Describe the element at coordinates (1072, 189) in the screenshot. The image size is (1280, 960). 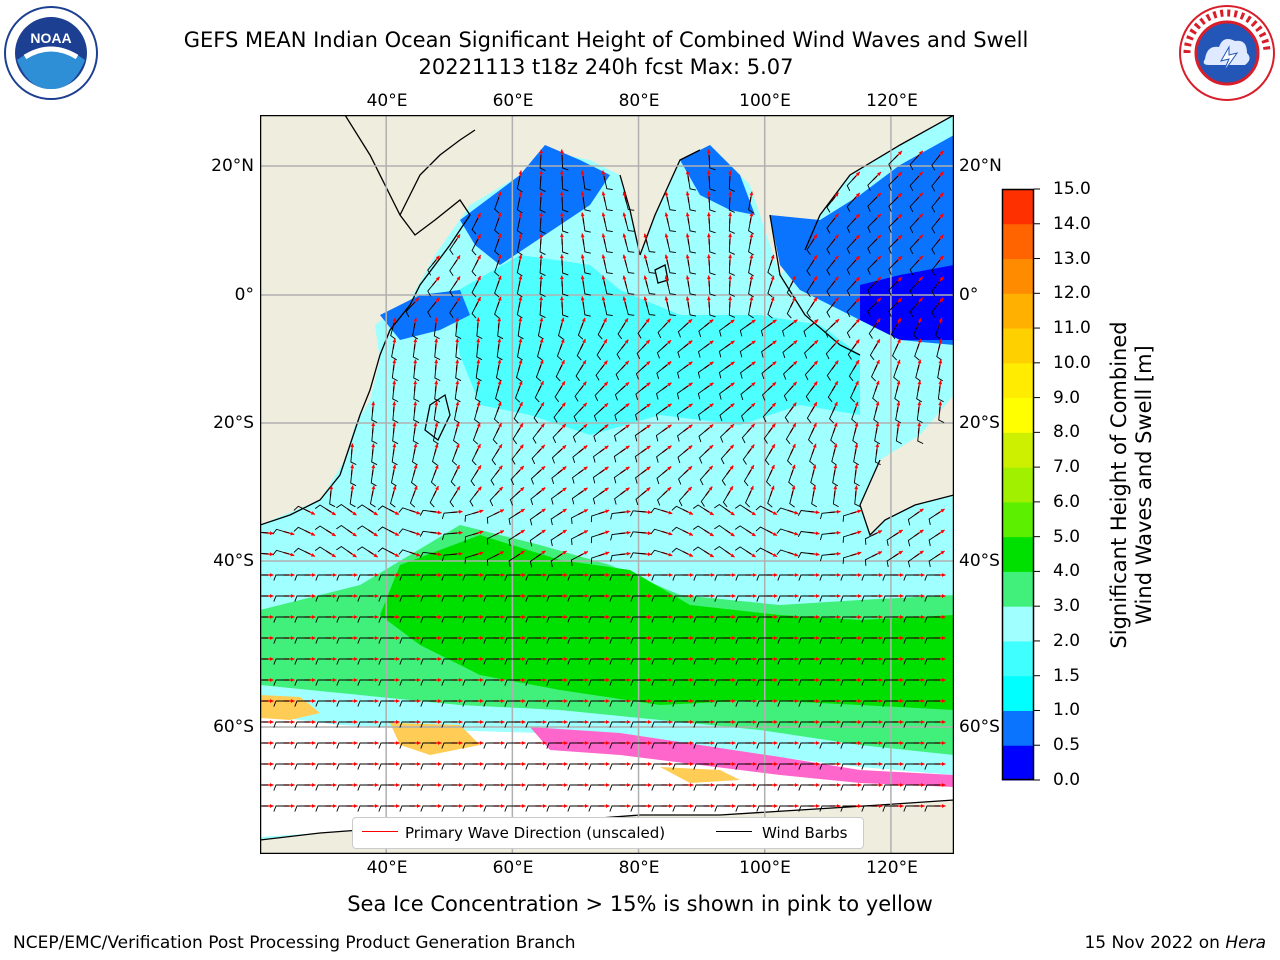
I see `colorbar-tick-label: 15.0` at that location.